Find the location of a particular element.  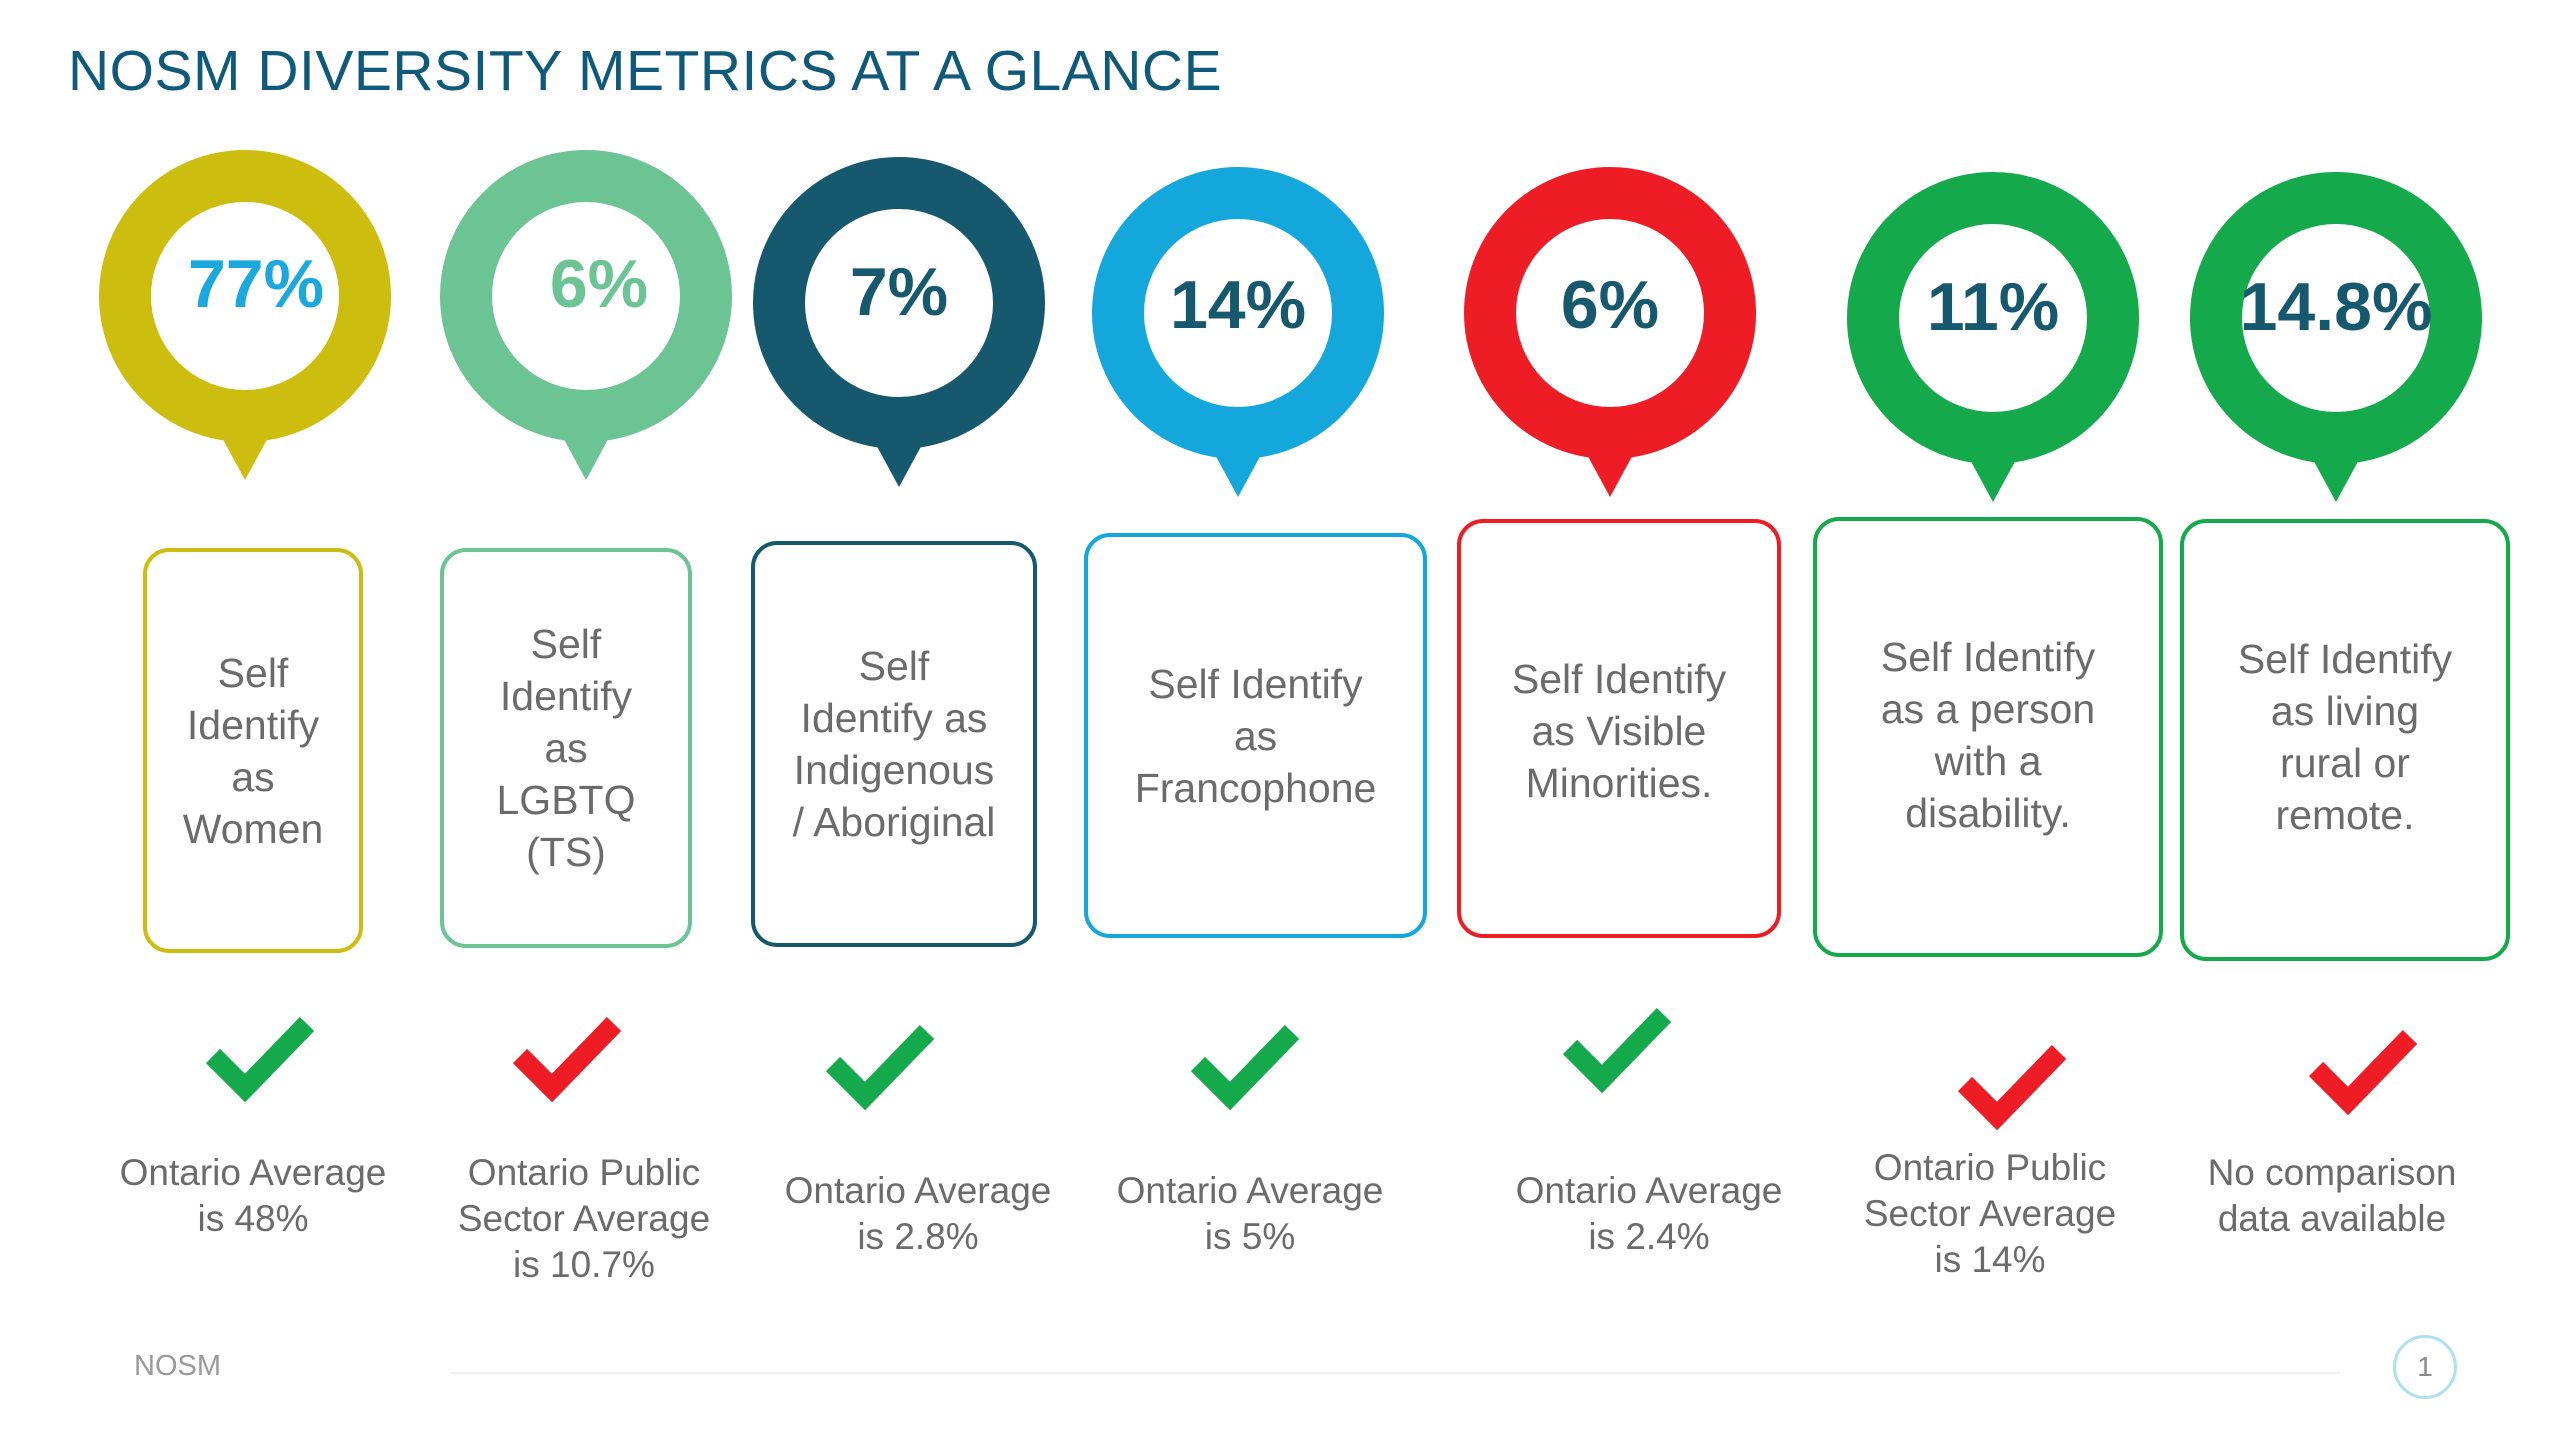

metric-value-lgbtq: 6% is located at coordinates (599, 284).